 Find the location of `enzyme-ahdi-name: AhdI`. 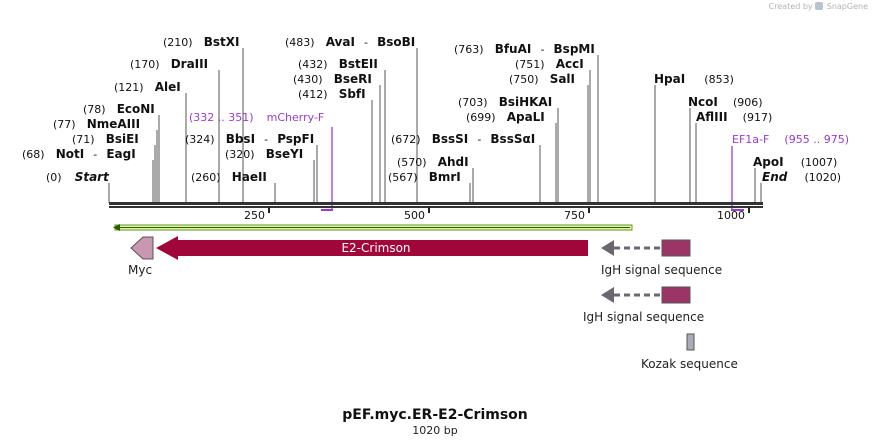

enzyme-ahdi-name: AhdI is located at coordinates (453, 162).